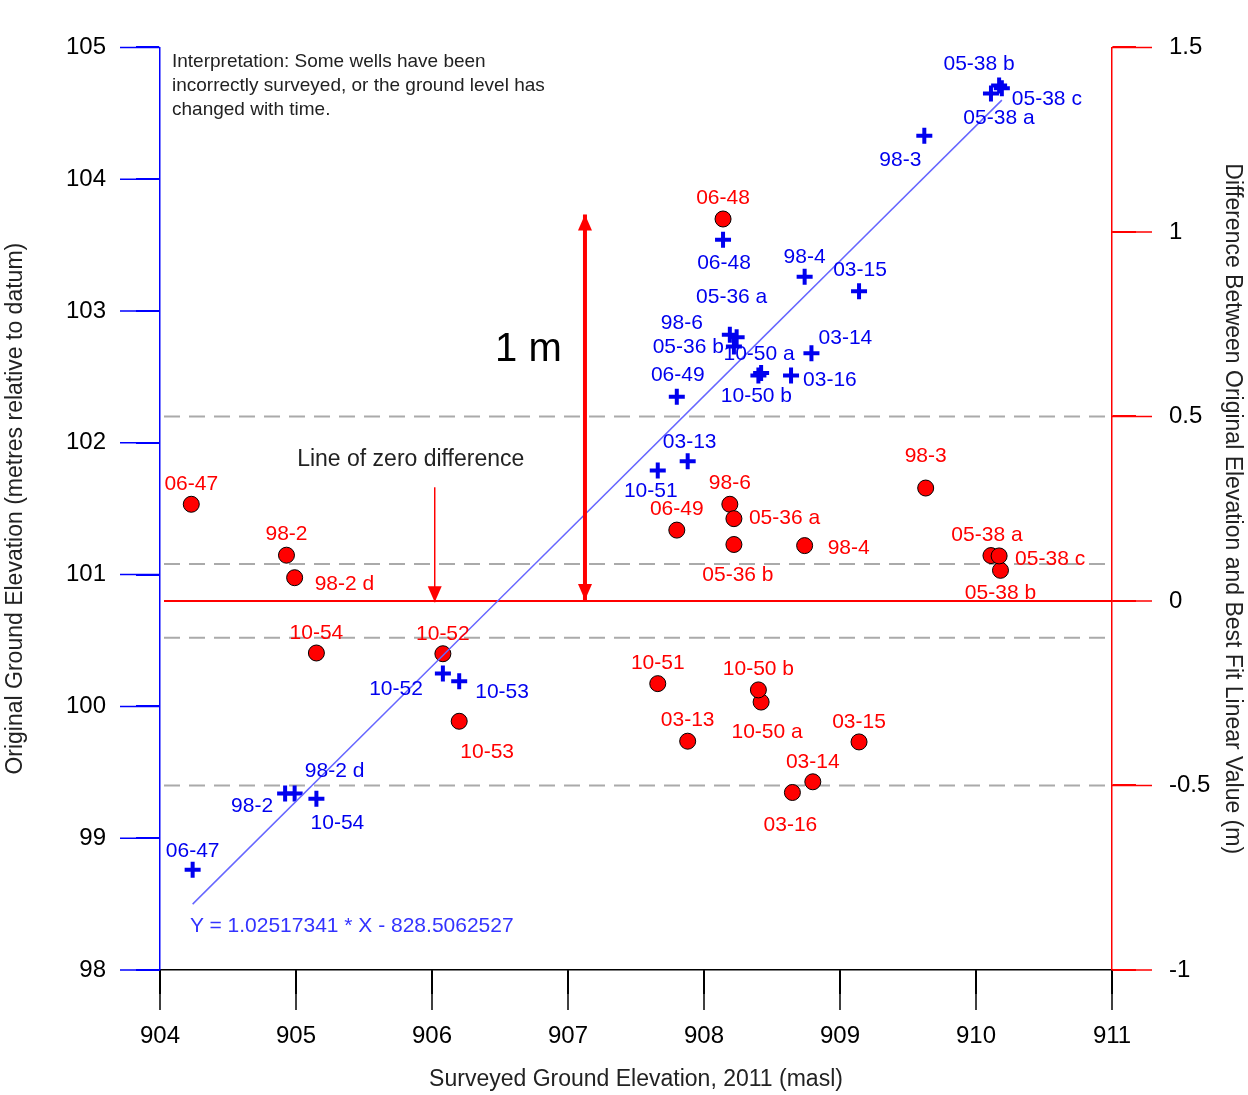 Image resolution: width=1248 pixels, height=1095 pixels. Describe the element at coordinates (568, 1035) in the screenshot. I see `x-tick-label: 907` at that location.